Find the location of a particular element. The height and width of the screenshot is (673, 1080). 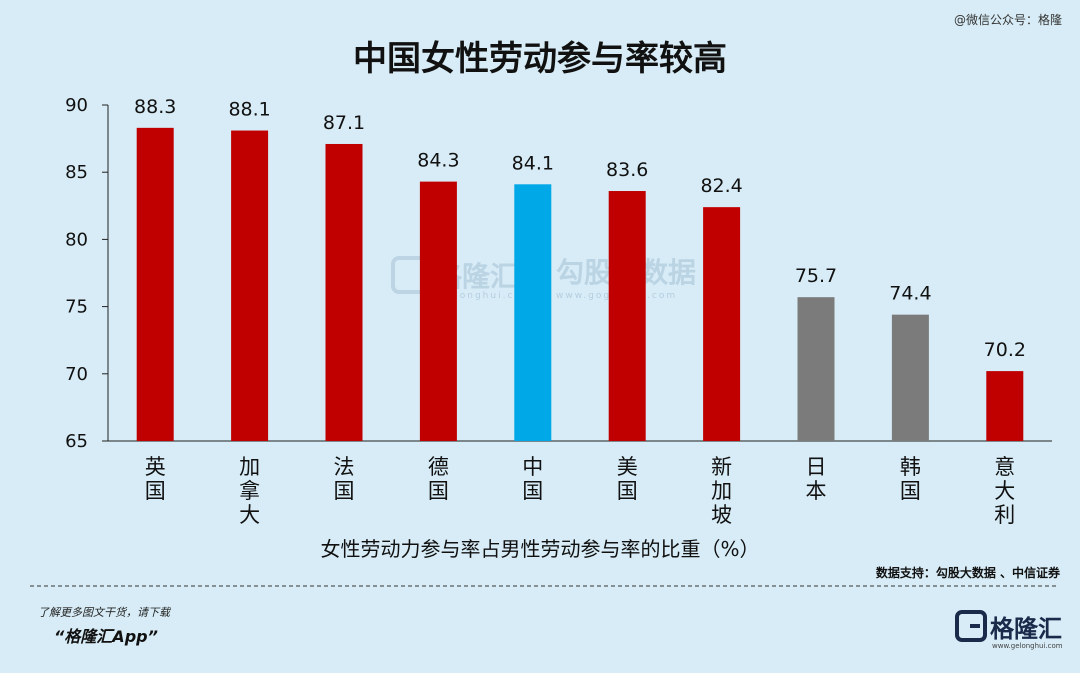

footer-brand-name: 格隆汇 is located at coordinates (1026, 629).